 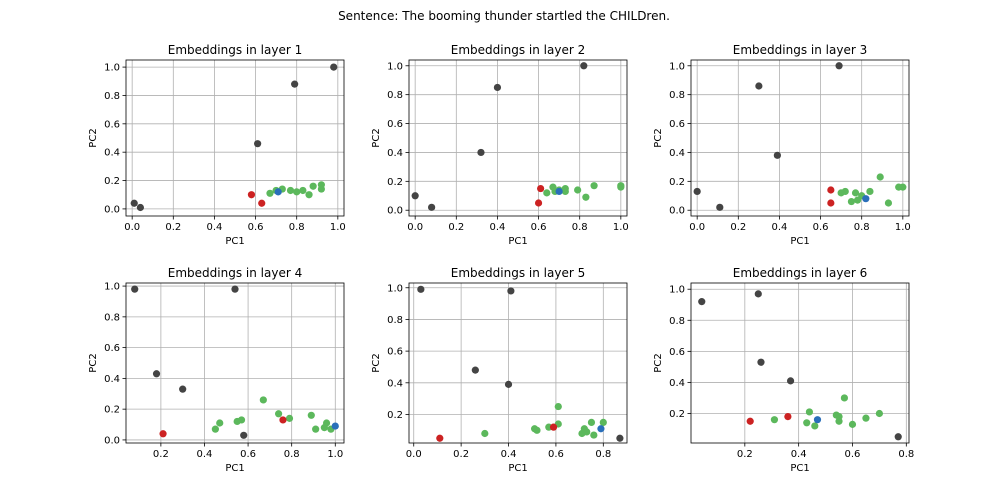 What do you see at coordinates (518, 50) in the screenshot?
I see `chart-title: Embeddings in layer 2` at bounding box center [518, 50].